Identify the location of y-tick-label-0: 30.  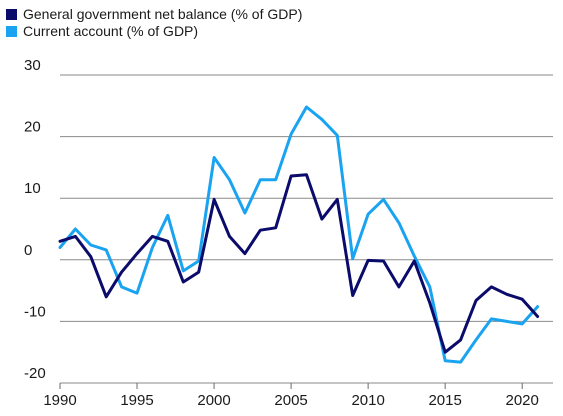
(32, 65).